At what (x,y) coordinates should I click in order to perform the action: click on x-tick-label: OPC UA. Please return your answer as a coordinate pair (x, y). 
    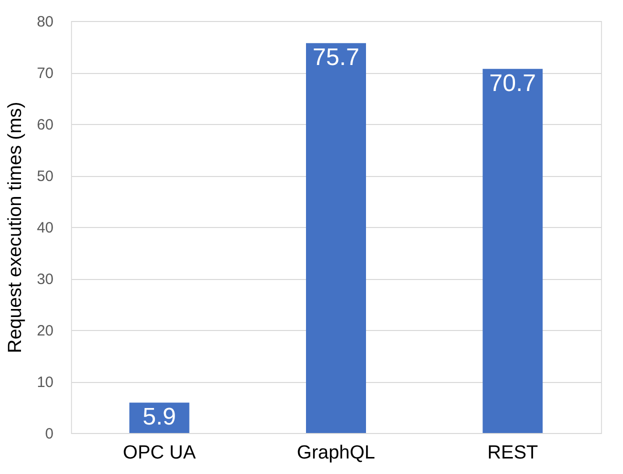
    Looking at the image, I should click on (159, 453).